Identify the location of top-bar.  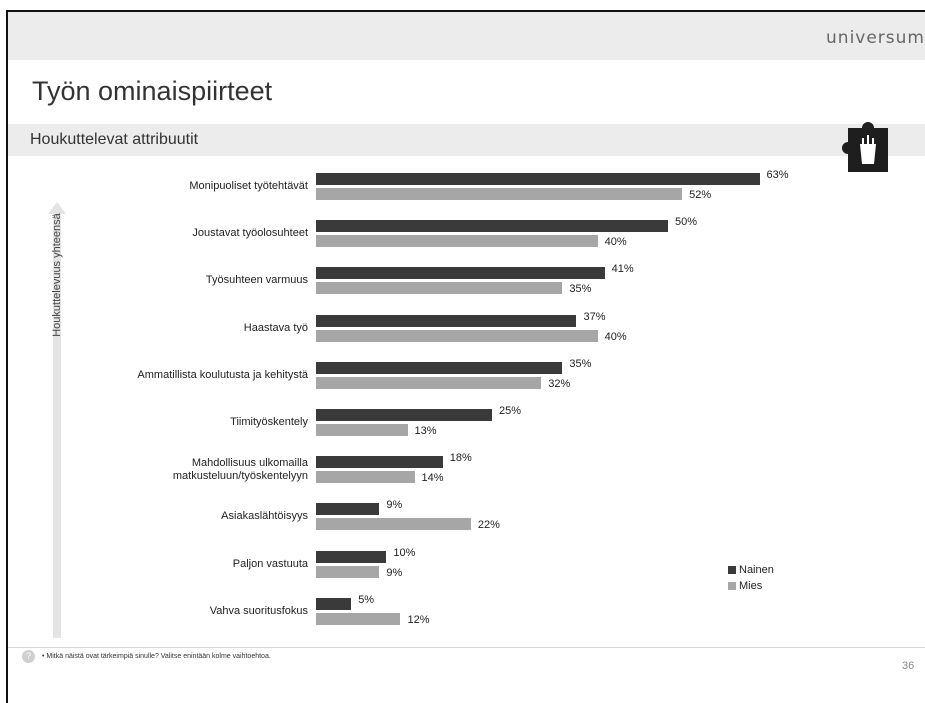
(466, 36).